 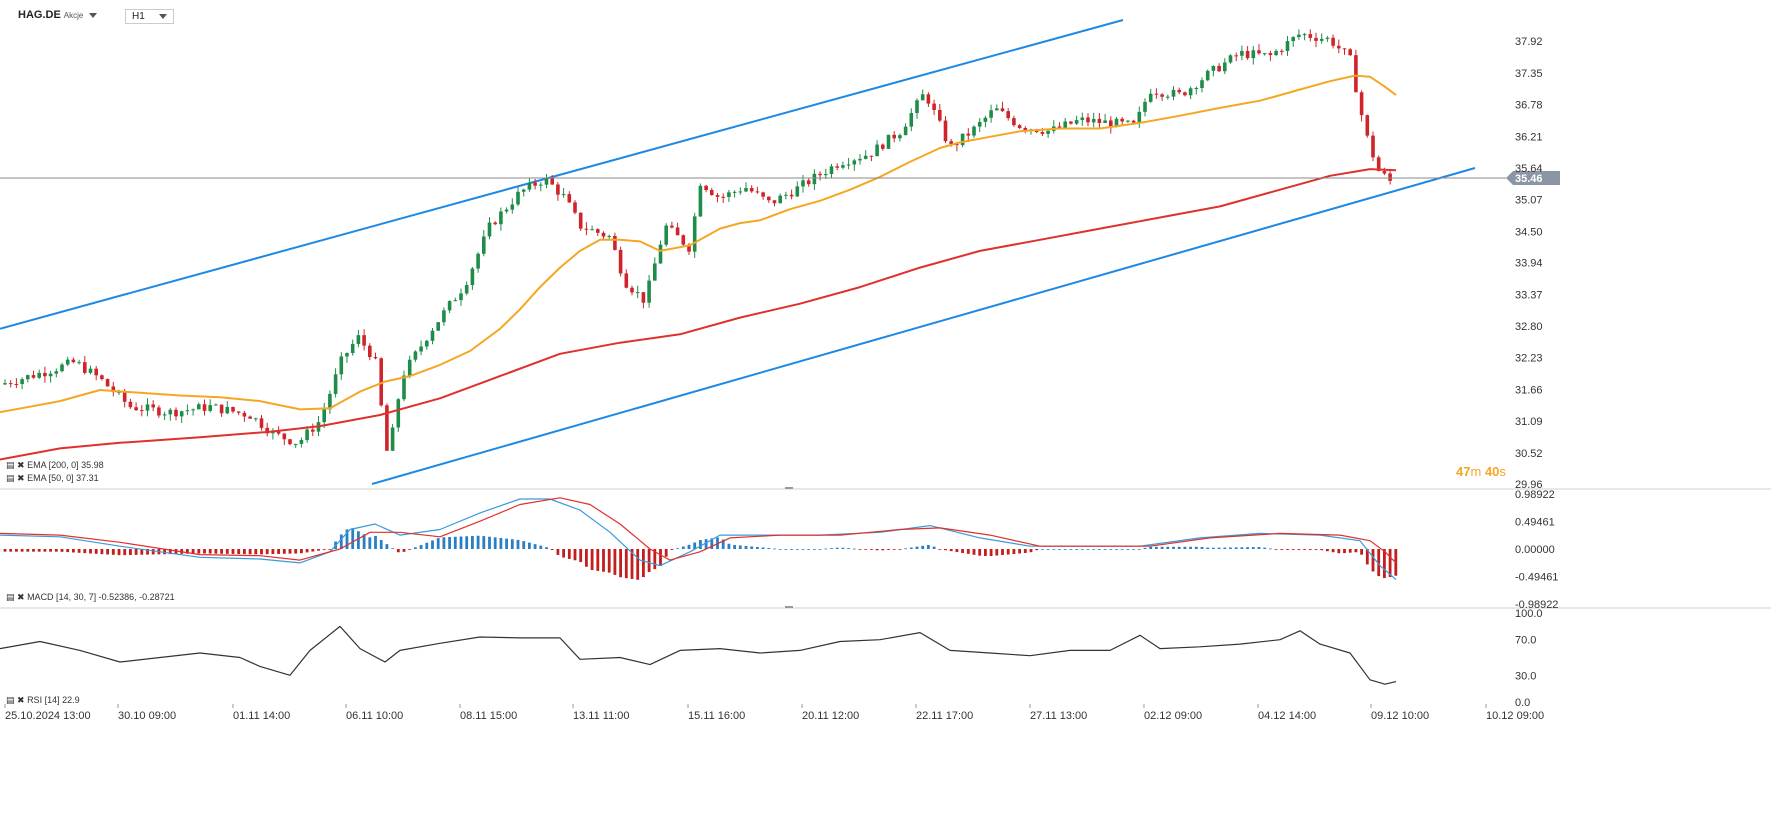 I want to click on x-tick-label: 08.11 15:00, so click(x=488, y=716).